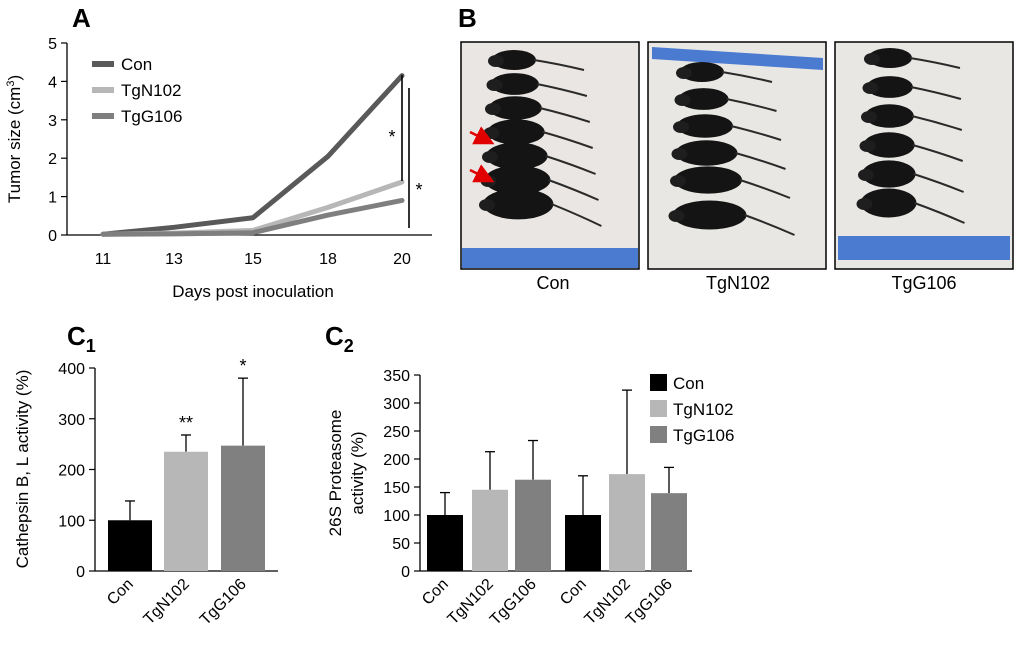  Describe the element at coordinates (52, 236) in the screenshot. I see `chart-a-y-tick-label: 0` at that location.